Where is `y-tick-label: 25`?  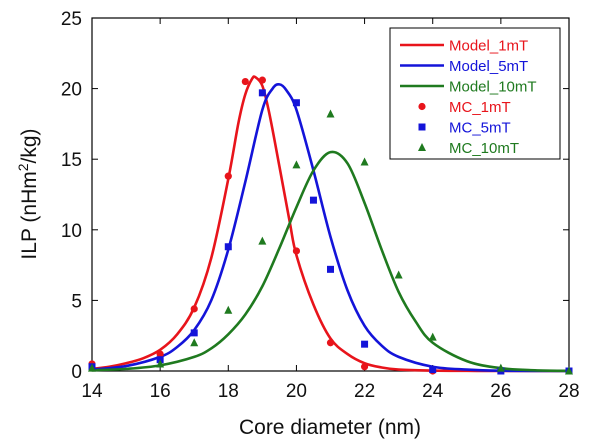
y-tick-label: 25 is located at coordinates (71, 19).